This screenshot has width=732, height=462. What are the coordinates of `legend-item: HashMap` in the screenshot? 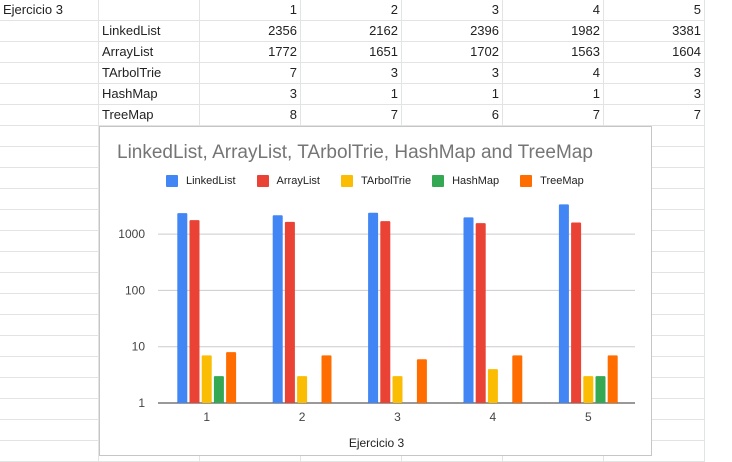 It's located at (465, 181).